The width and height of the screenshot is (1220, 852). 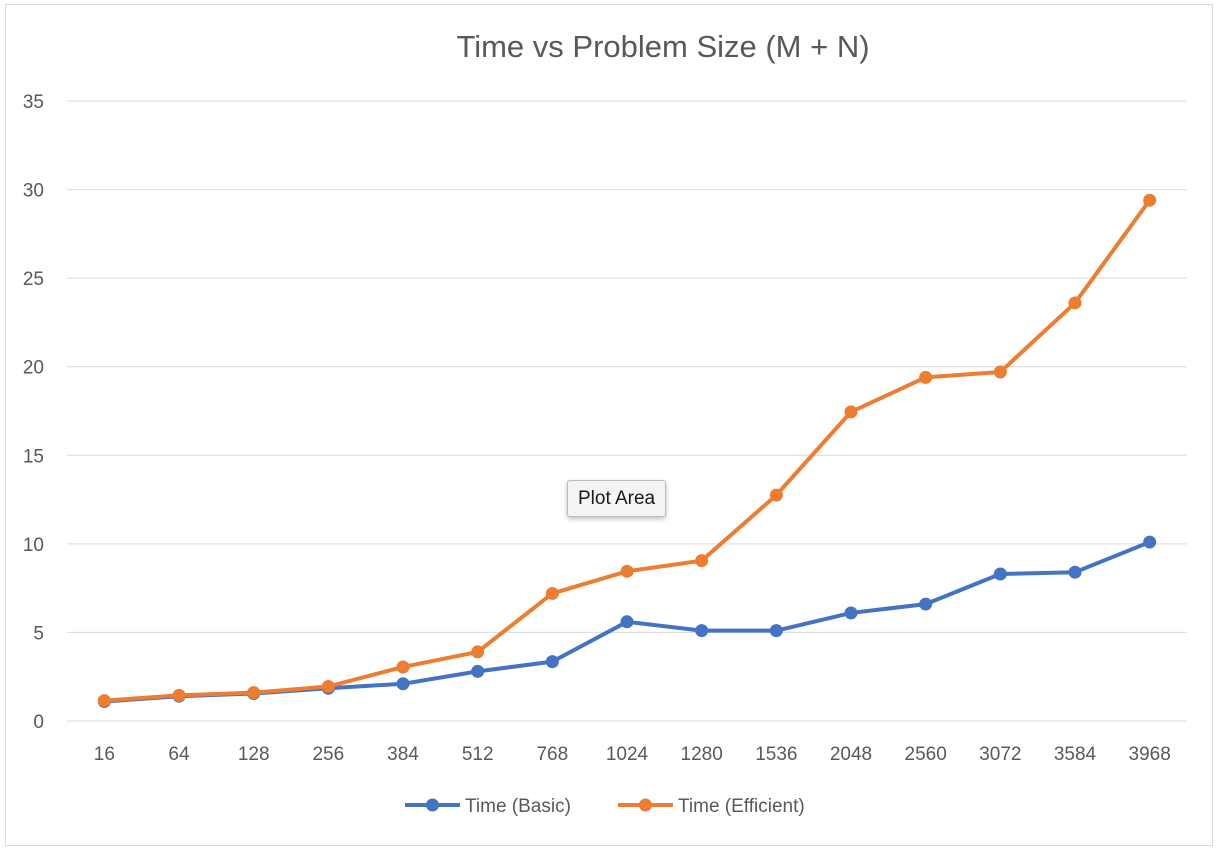 I want to click on x-tick-label: 3968, so click(x=1150, y=754).